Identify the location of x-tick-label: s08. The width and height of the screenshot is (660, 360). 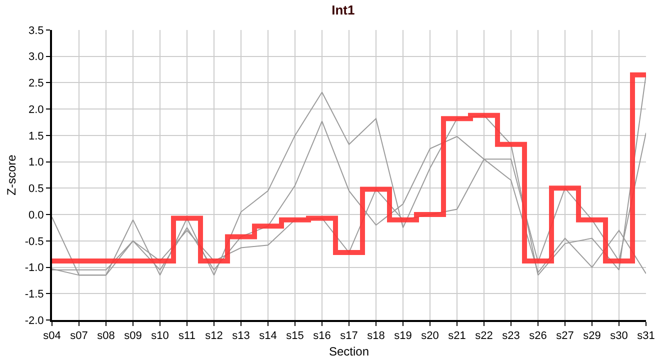
(106, 336).